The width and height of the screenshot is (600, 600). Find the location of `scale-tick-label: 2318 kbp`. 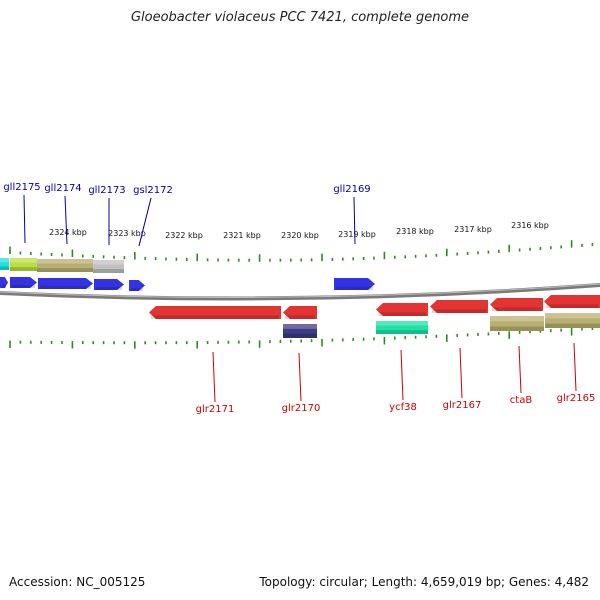

scale-tick-label: 2318 kbp is located at coordinates (415, 231).